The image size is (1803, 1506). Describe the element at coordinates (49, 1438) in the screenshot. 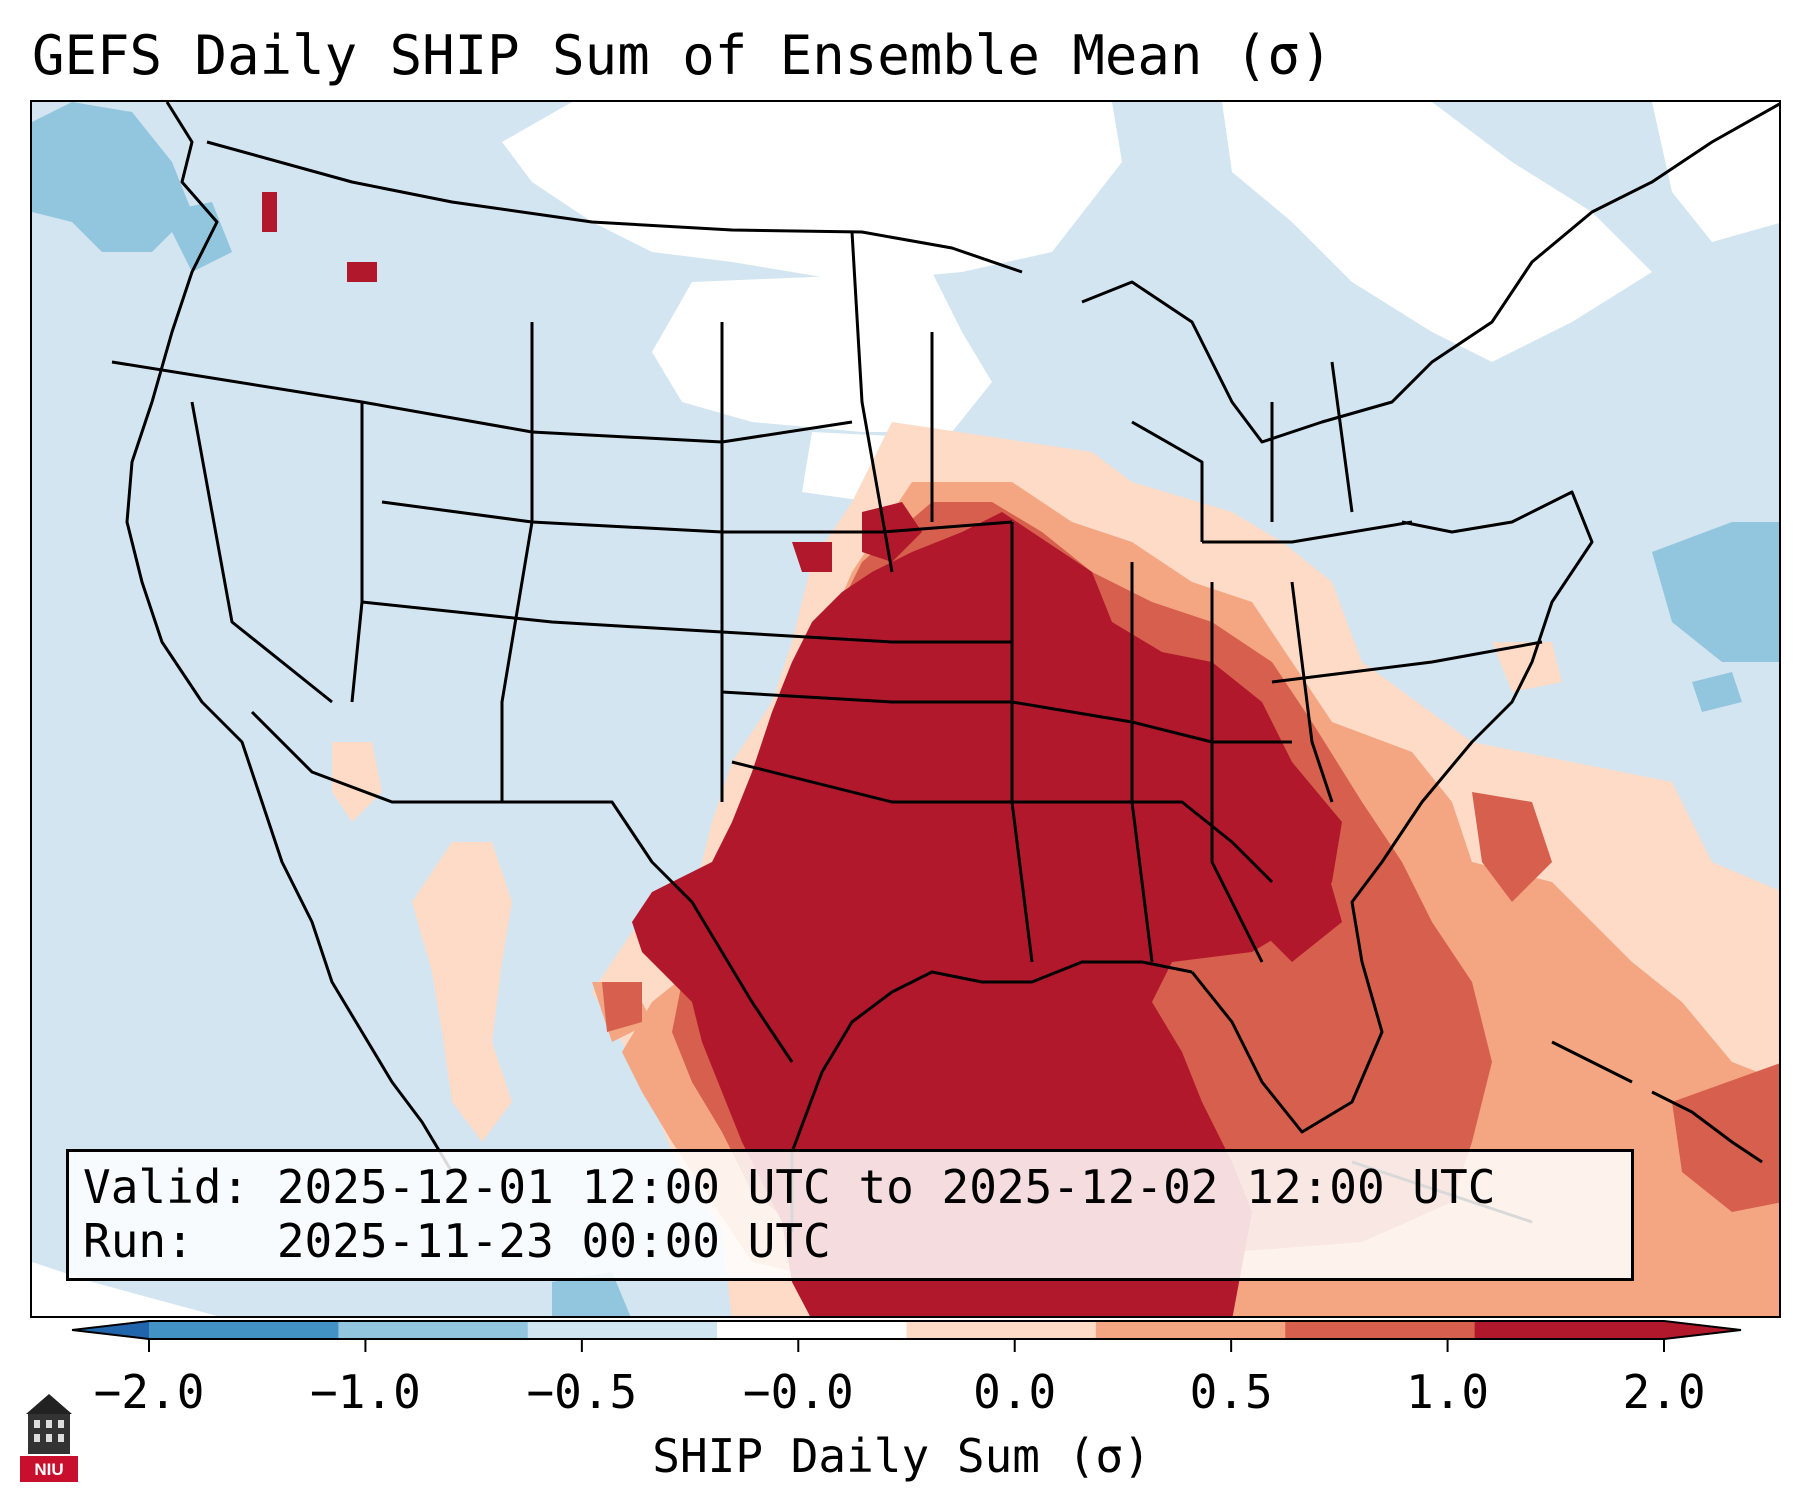

I see `niu-logo-icon: NIU` at that location.